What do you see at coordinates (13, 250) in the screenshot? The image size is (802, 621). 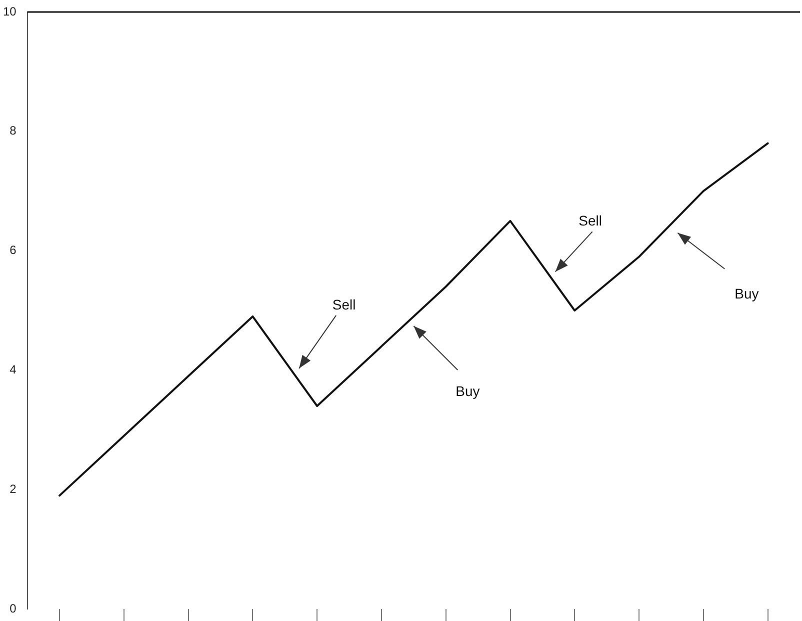 I see `y-tick-label: 6` at bounding box center [13, 250].